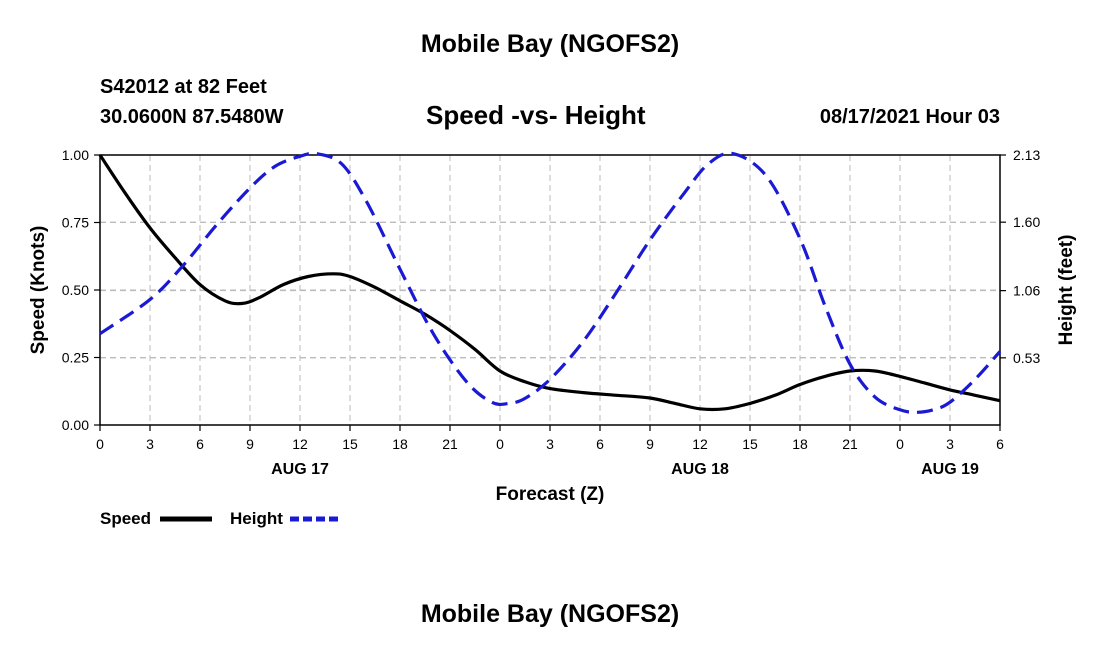 This screenshot has height=650, width=1100. Describe the element at coordinates (536, 115) in the screenshot. I see `chart-subtitle: Speed -vs- Height` at that location.